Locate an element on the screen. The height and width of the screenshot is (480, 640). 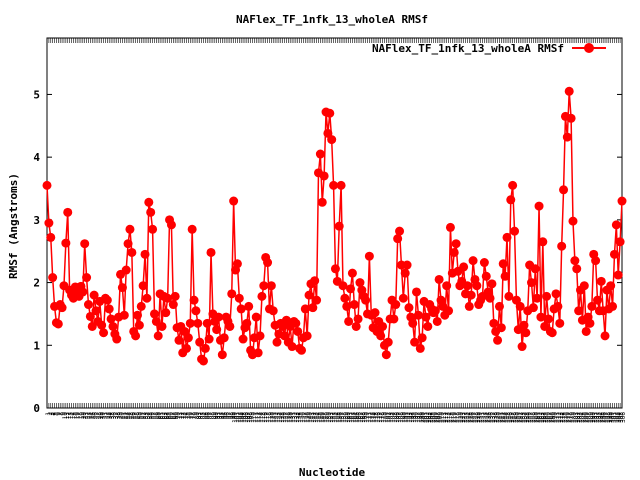
x-tick-label: 140 is located at coordinates (310, 417).